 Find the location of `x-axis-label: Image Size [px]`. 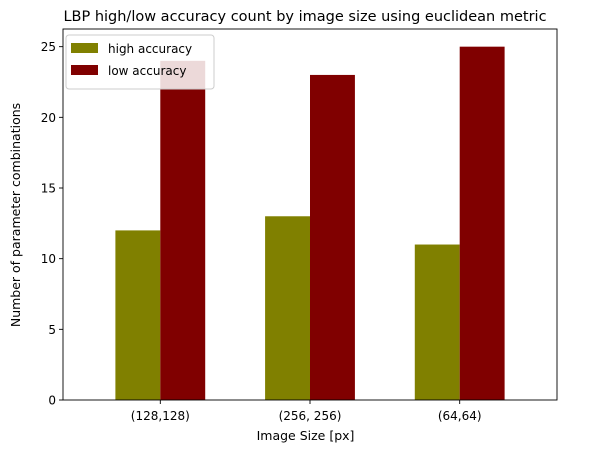

x-axis-label: Image Size [px] is located at coordinates (306, 435).